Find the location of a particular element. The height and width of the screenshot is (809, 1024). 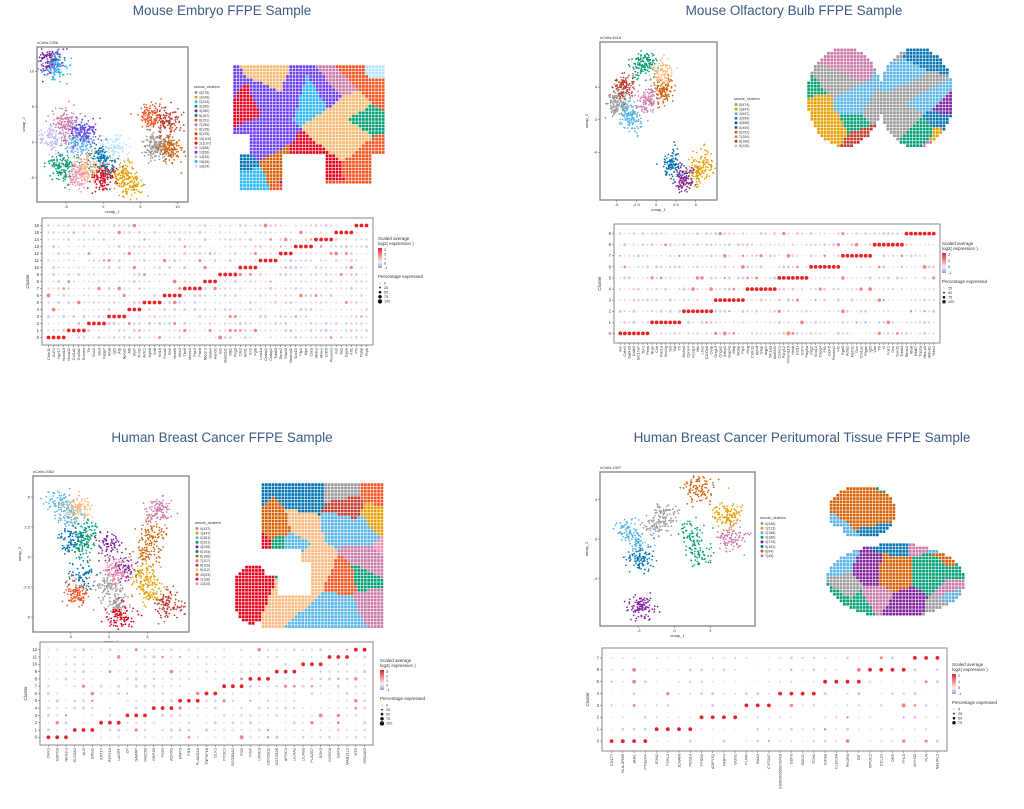

gene-label: Tal1 is located at coordinates (341, 351).